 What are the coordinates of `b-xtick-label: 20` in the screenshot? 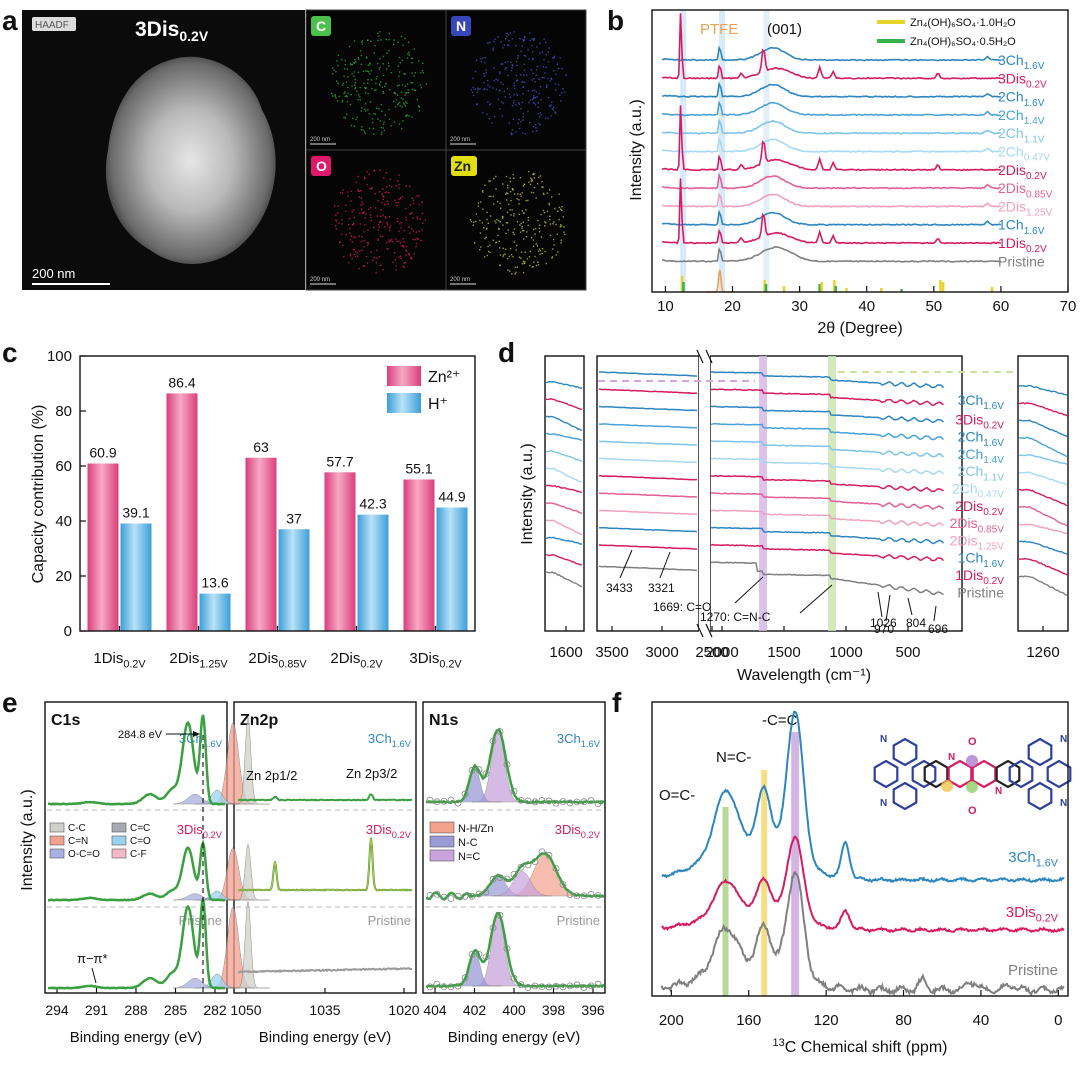 It's located at (732, 306).